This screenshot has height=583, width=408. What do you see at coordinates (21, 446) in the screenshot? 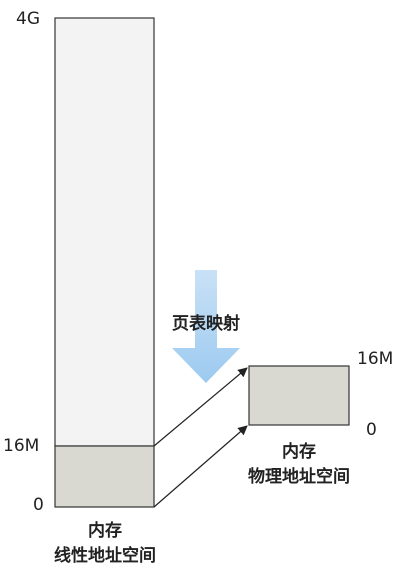
I see `linear-16m-label: 16M` at bounding box center [21, 446].